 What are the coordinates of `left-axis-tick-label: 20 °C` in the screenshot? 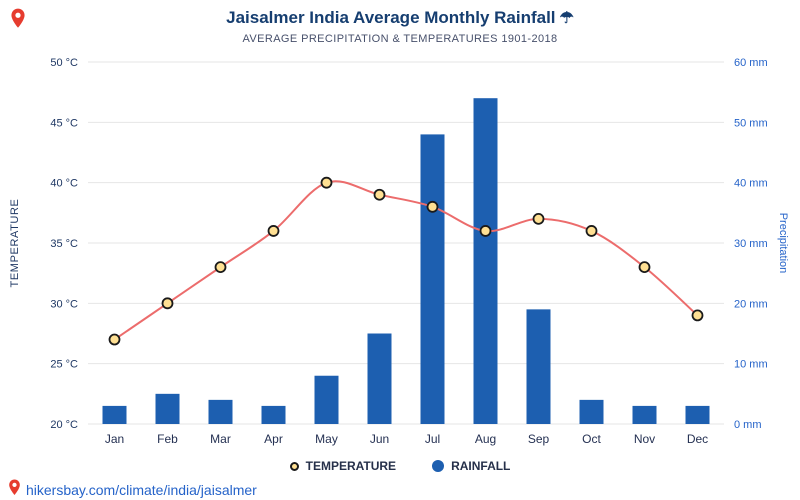 It's located at (64, 425).